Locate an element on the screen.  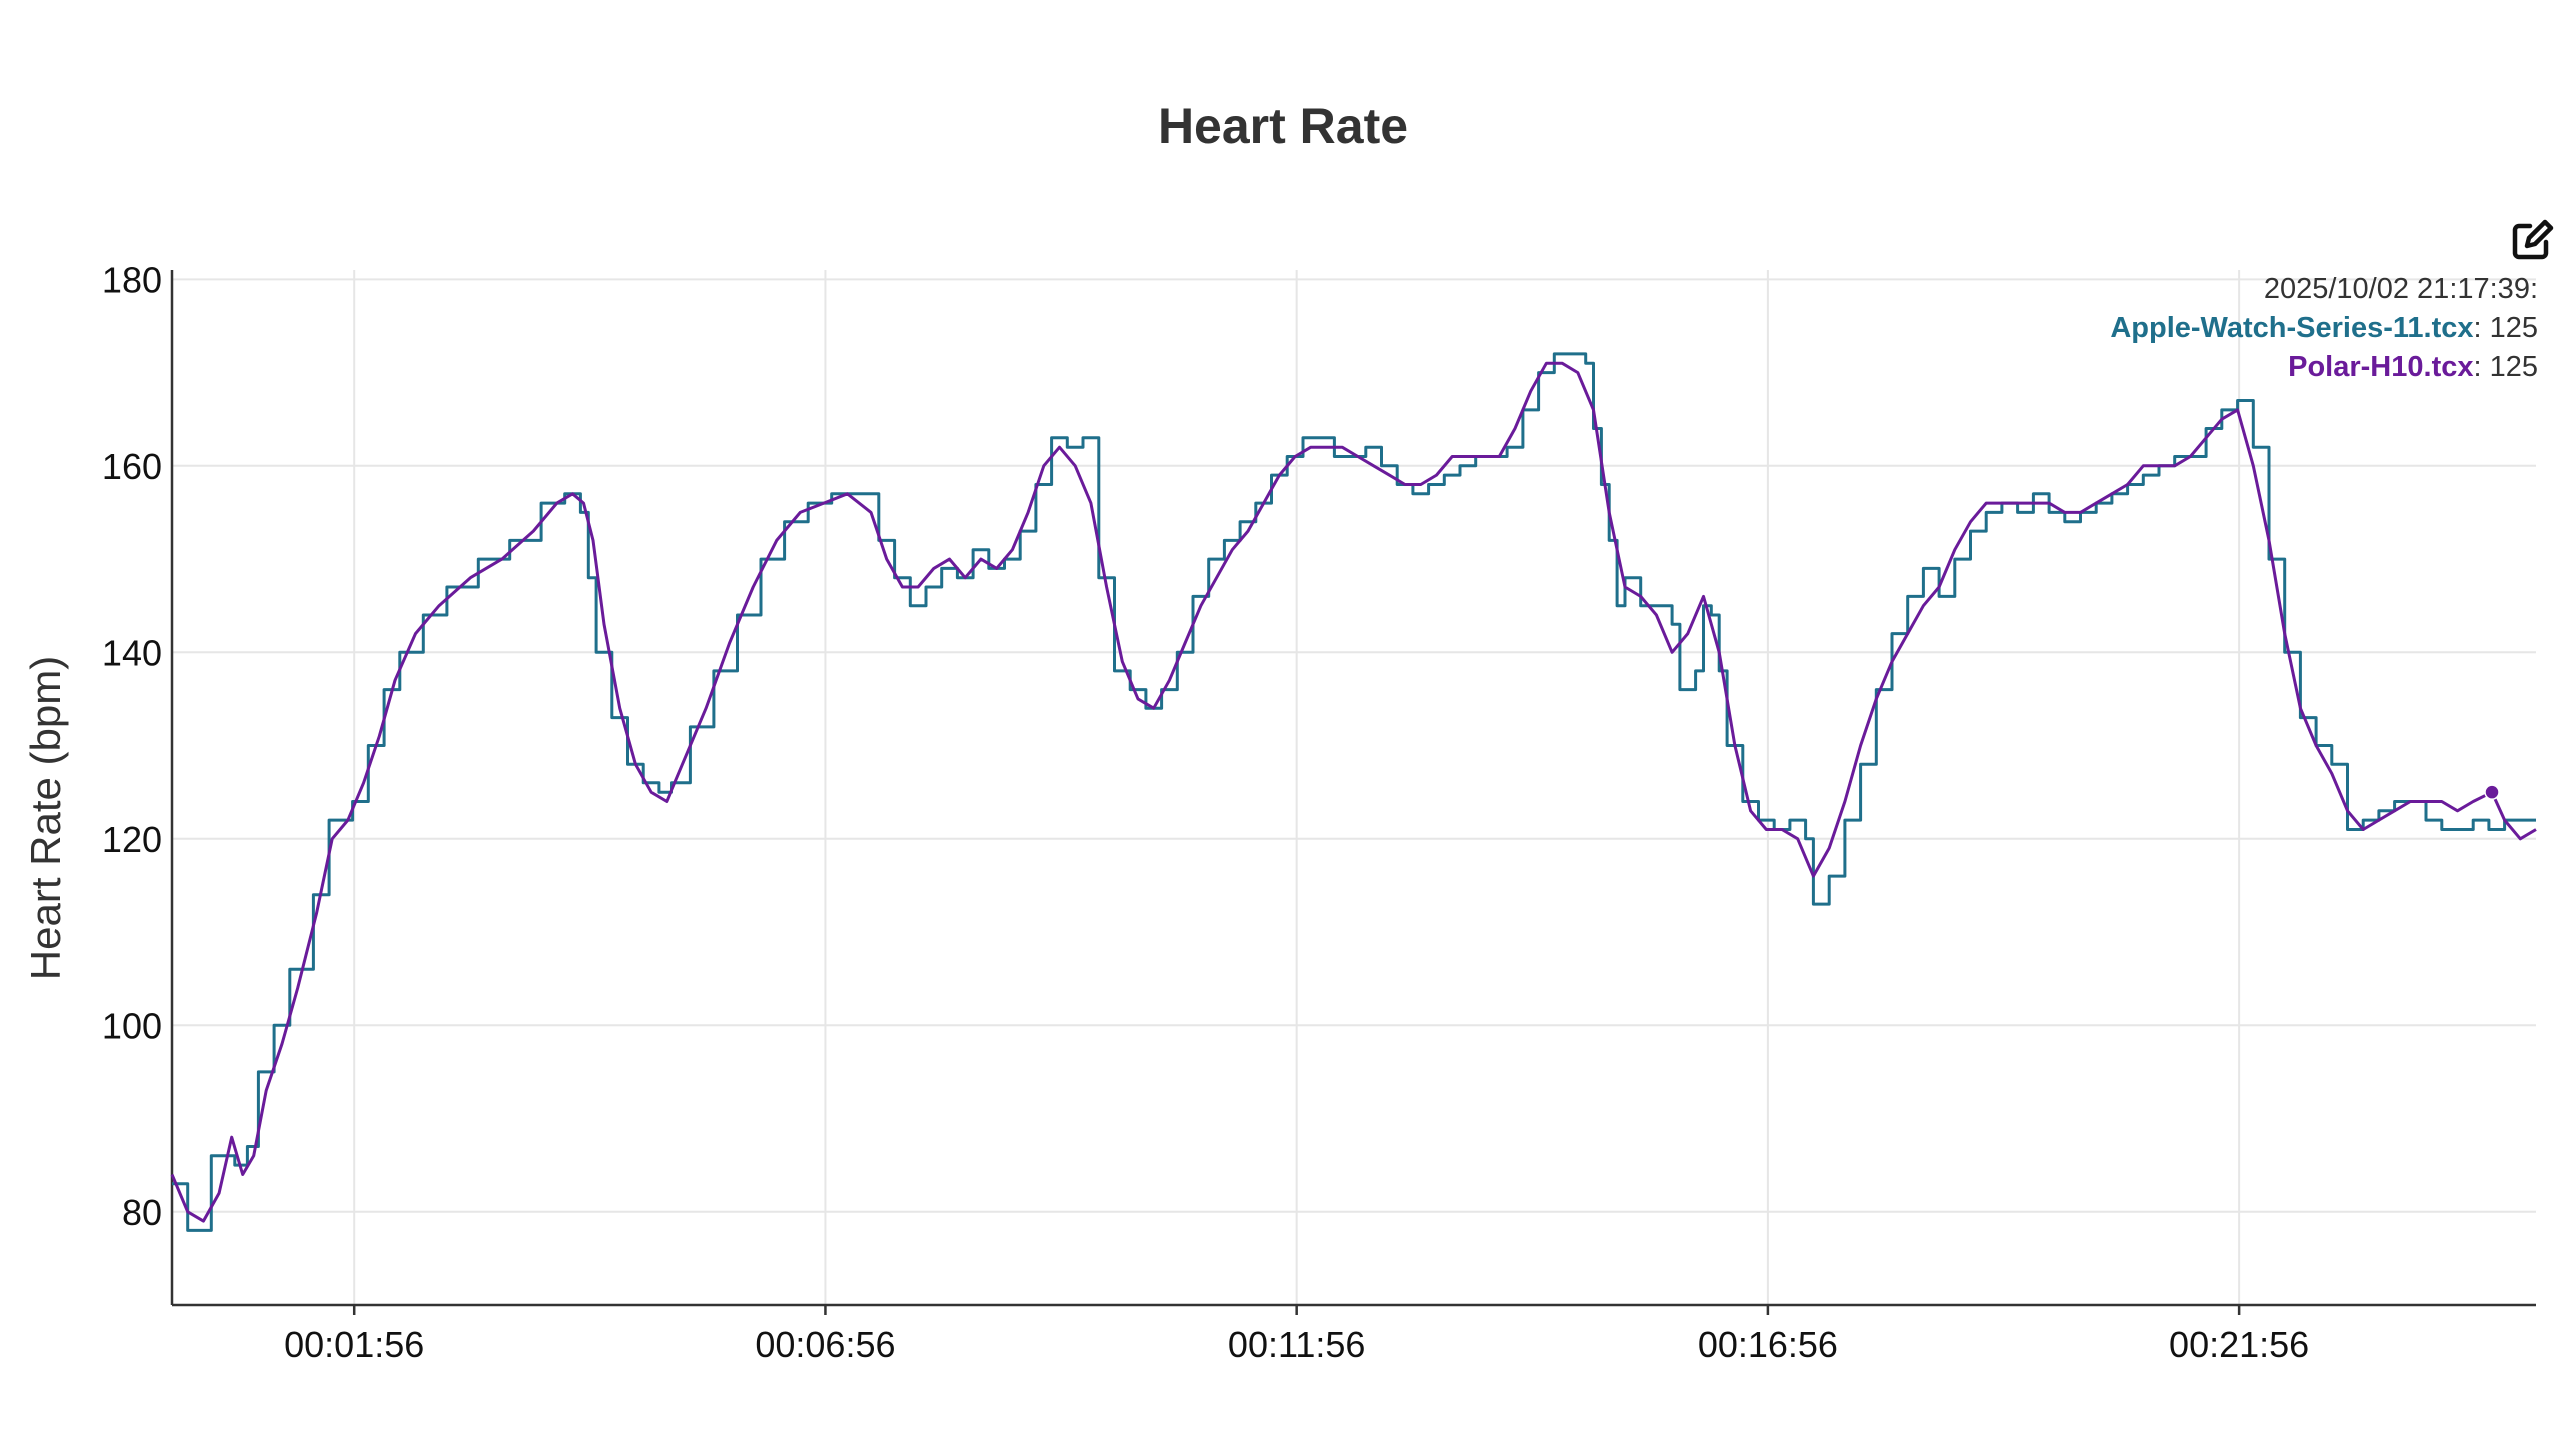
x-tick-label: 00:16:56 is located at coordinates (1768, 1344).